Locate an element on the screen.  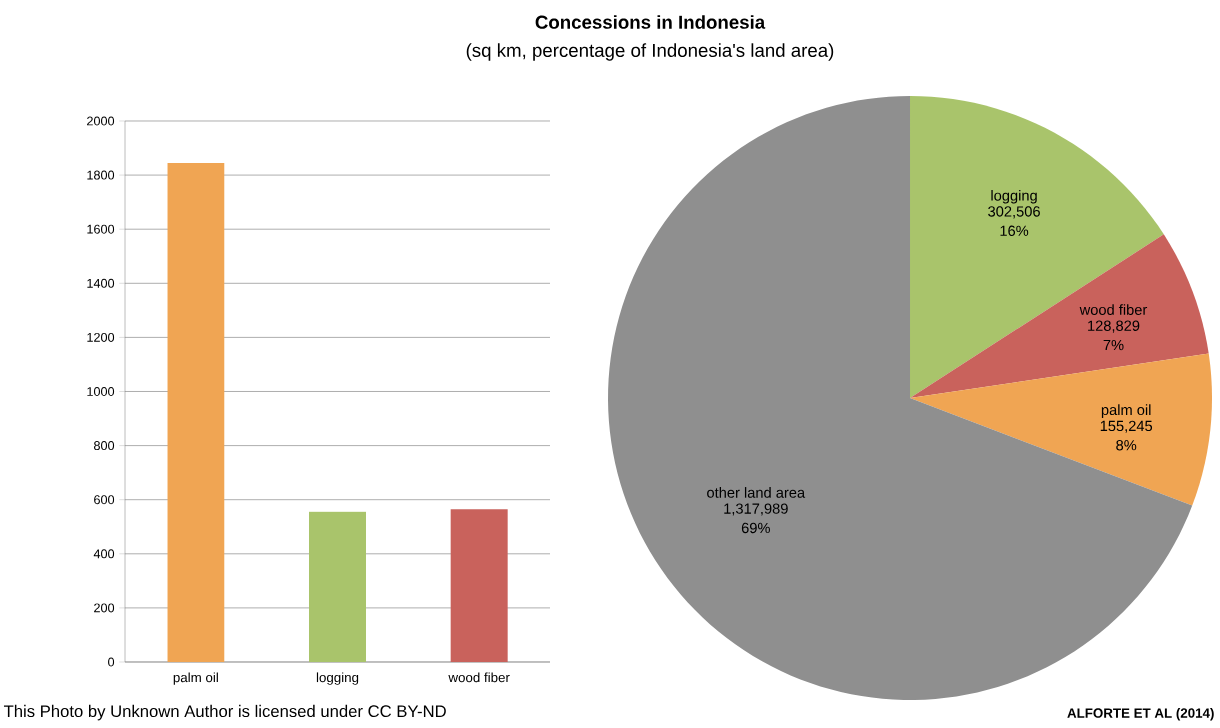
slice-label: wood fiber is located at coordinates (1113, 309).